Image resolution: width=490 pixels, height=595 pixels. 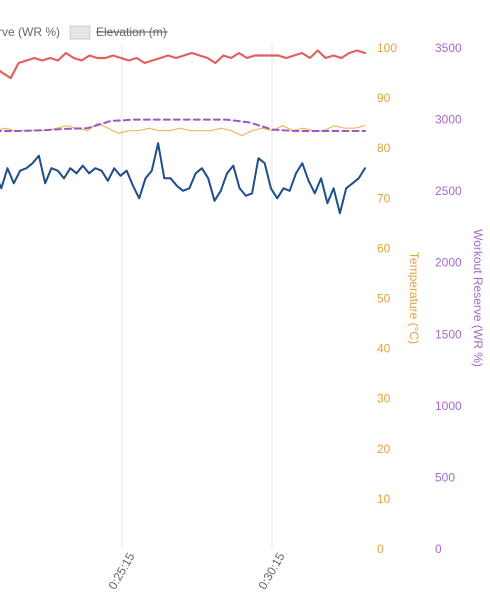 I want to click on workout-reserve-axis-title: Workout Reserve (WR %), so click(x=478, y=298).